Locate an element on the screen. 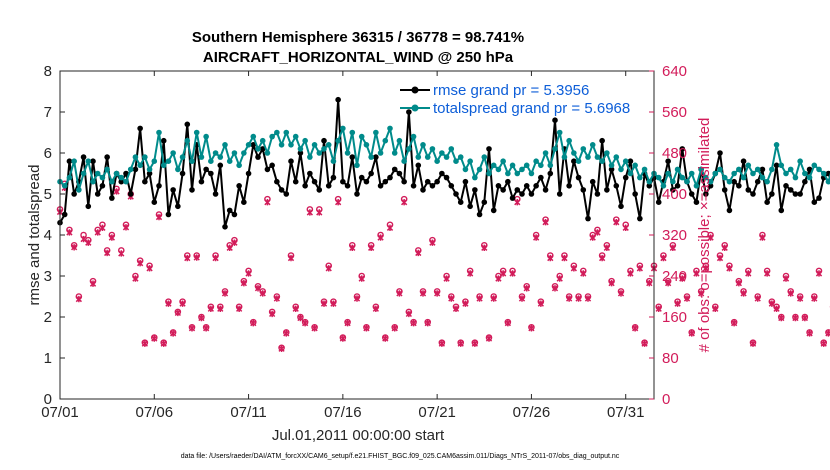 Image resolution: width=830 pixels, height=470 pixels. y-tick-label: 2 is located at coordinates (48, 317).